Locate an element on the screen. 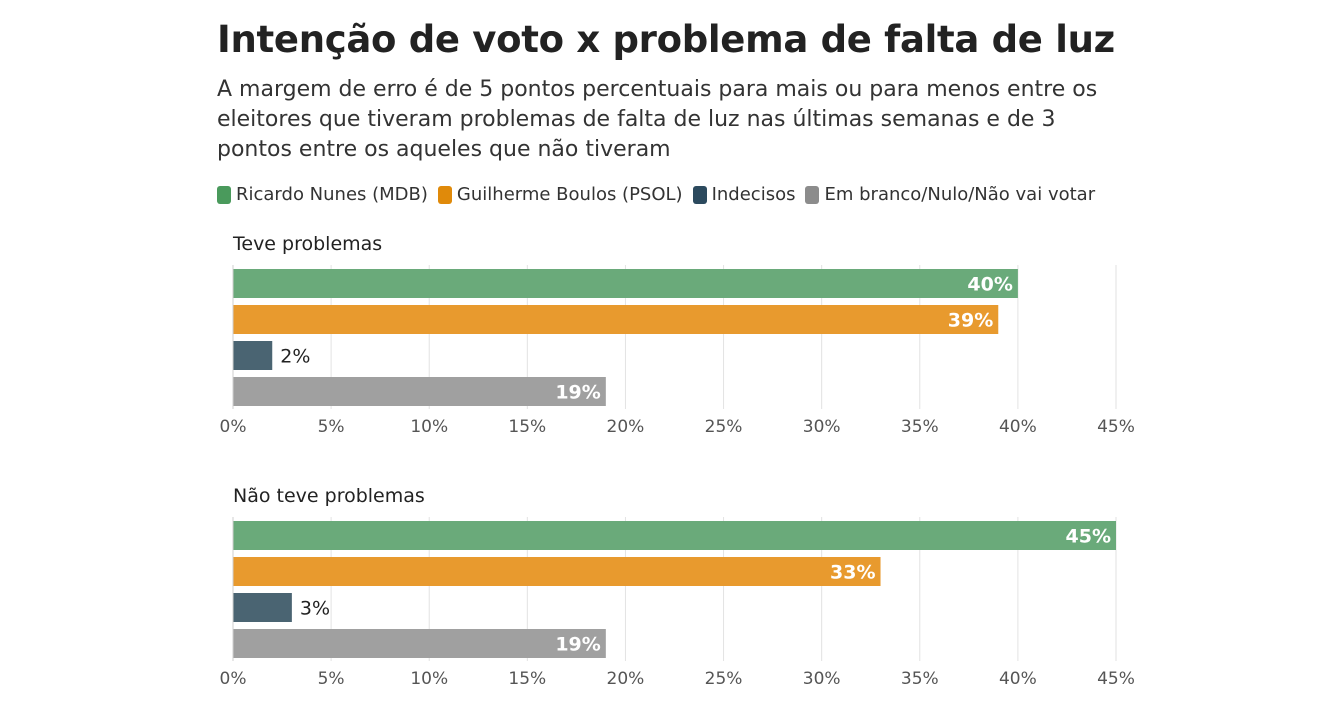 The width and height of the screenshot is (1330, 722). legend-label: Guilherme Boulos (PSOL) is located at coordinates (569, 194).